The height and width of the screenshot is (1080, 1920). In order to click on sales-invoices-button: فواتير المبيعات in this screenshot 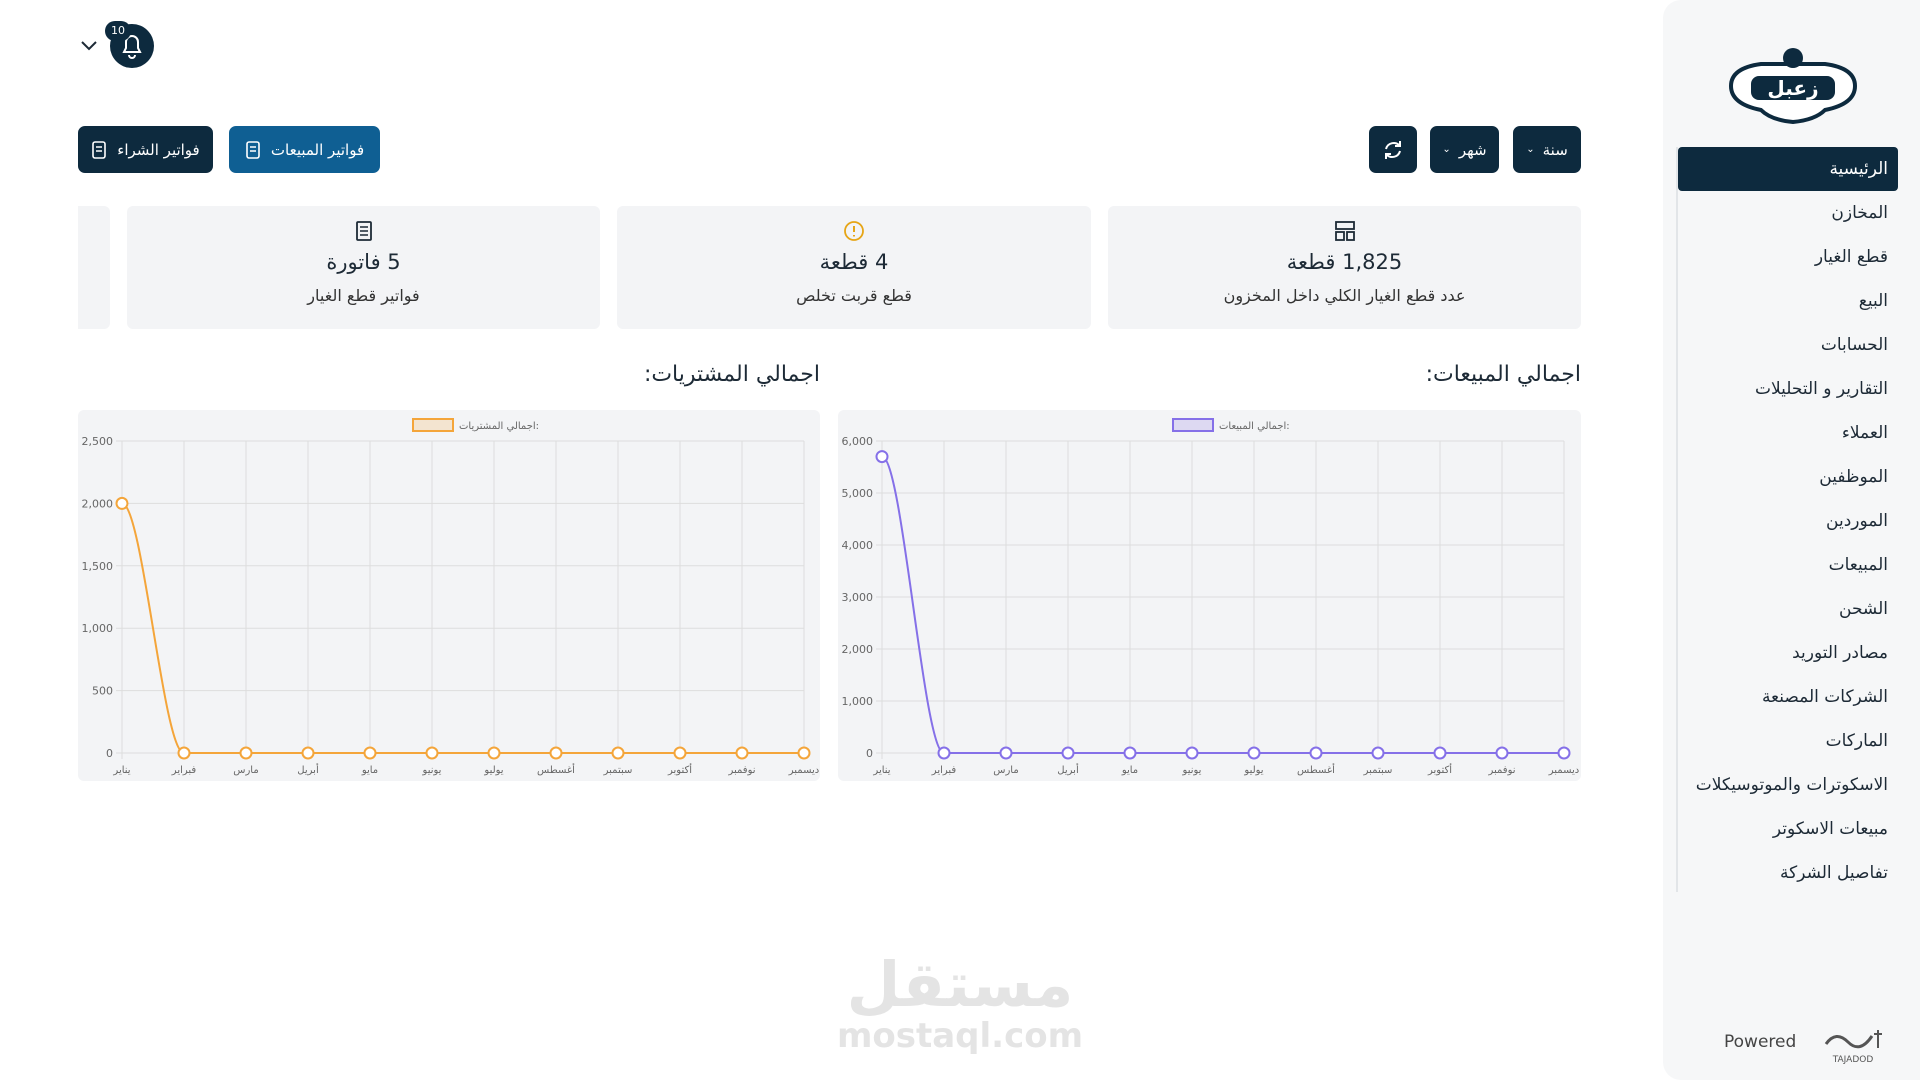, I will do `click(304, 149)`.